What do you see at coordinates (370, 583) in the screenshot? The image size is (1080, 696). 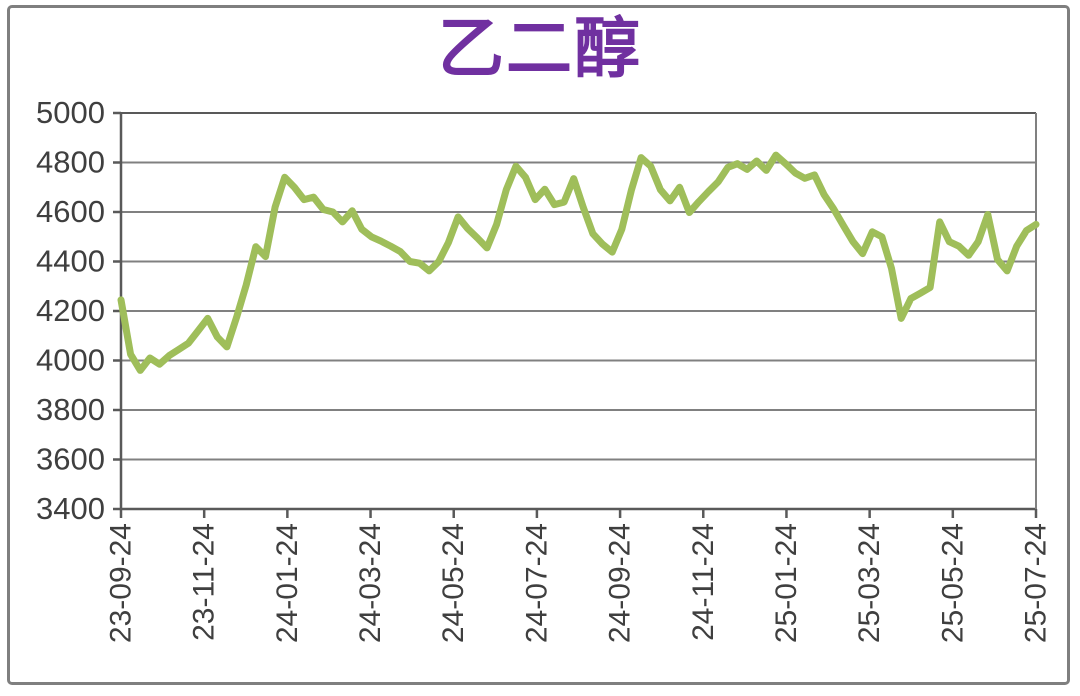 I see `x-axis-label: 24-03-24` at bounding box center [370, 583].